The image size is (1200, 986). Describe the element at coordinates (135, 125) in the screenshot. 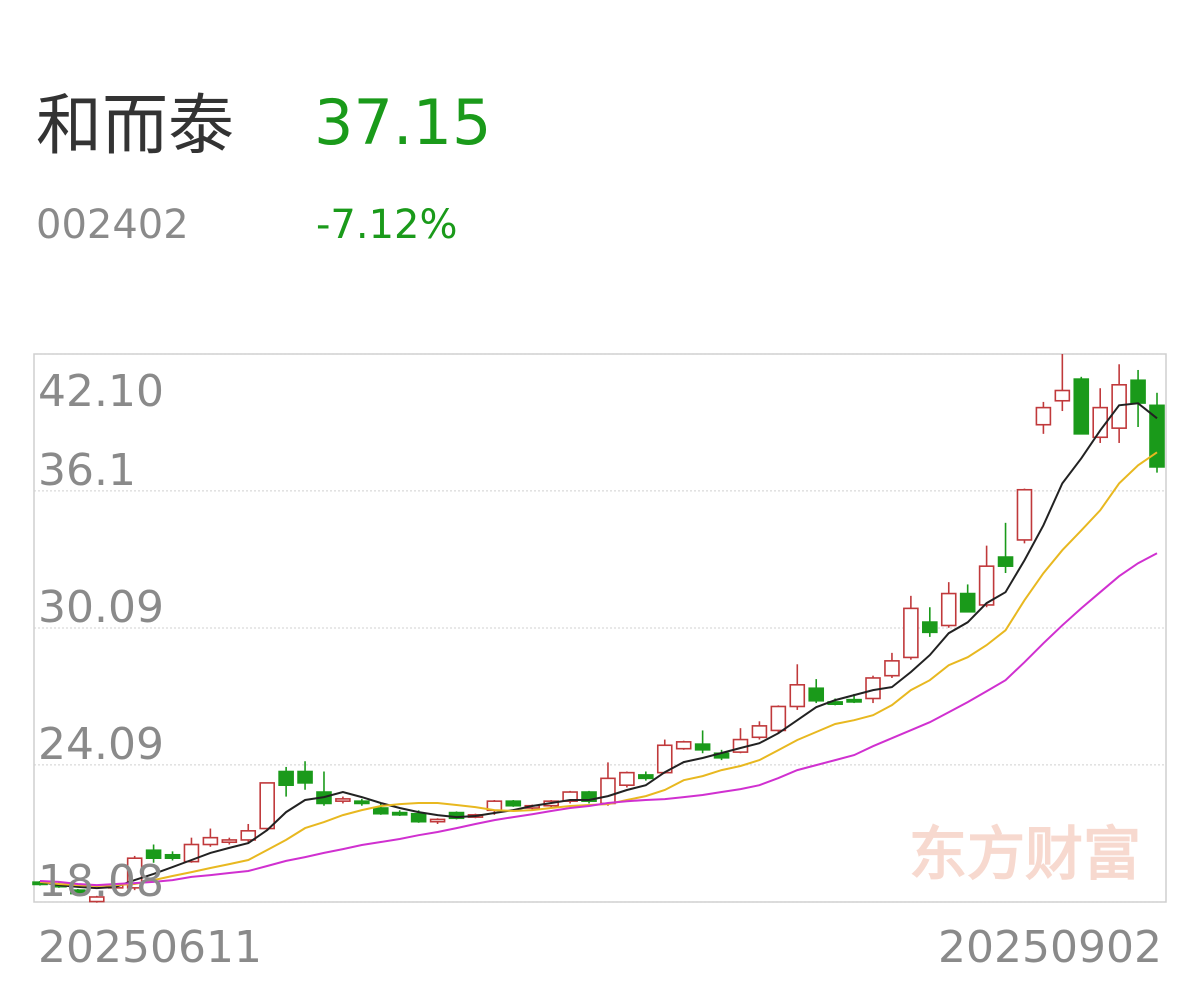

I see `stock-name: 和而泰` at that location.